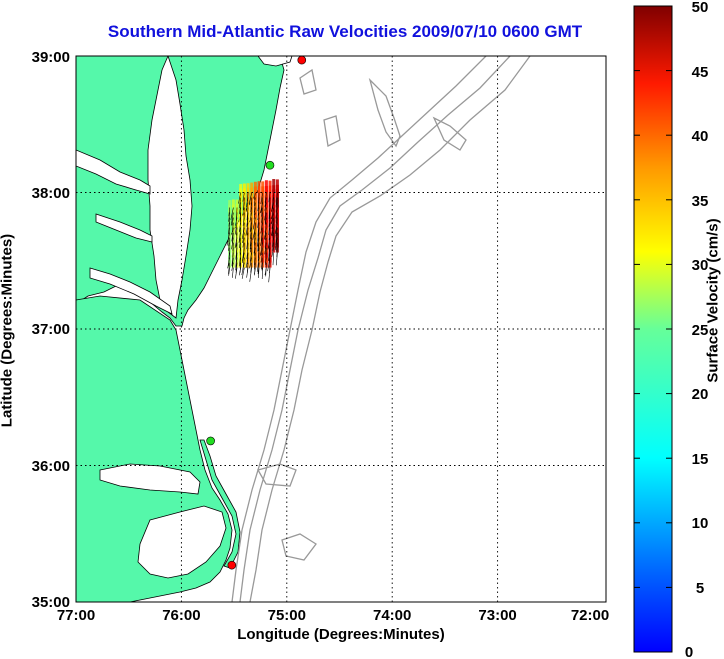 The width and height of the screenshot is (724, 659). I want to click on colorbar-tick-labels: 50 45 40 35 30 25 20 15 10 5 0, so click(697, 329).